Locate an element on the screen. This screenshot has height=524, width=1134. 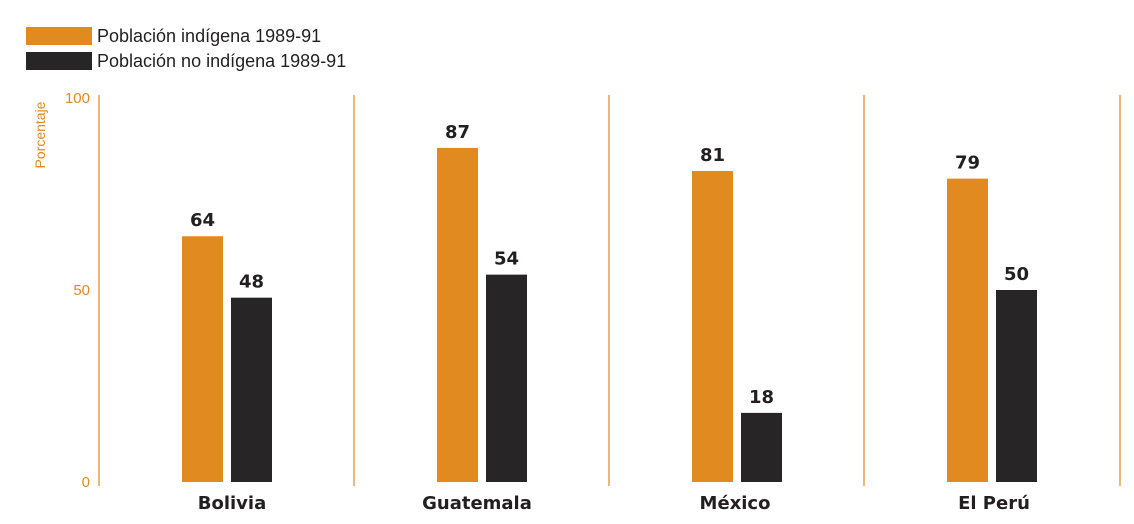
y-axis-ticks: 0 50 100 is located at coordinates (77, 290).